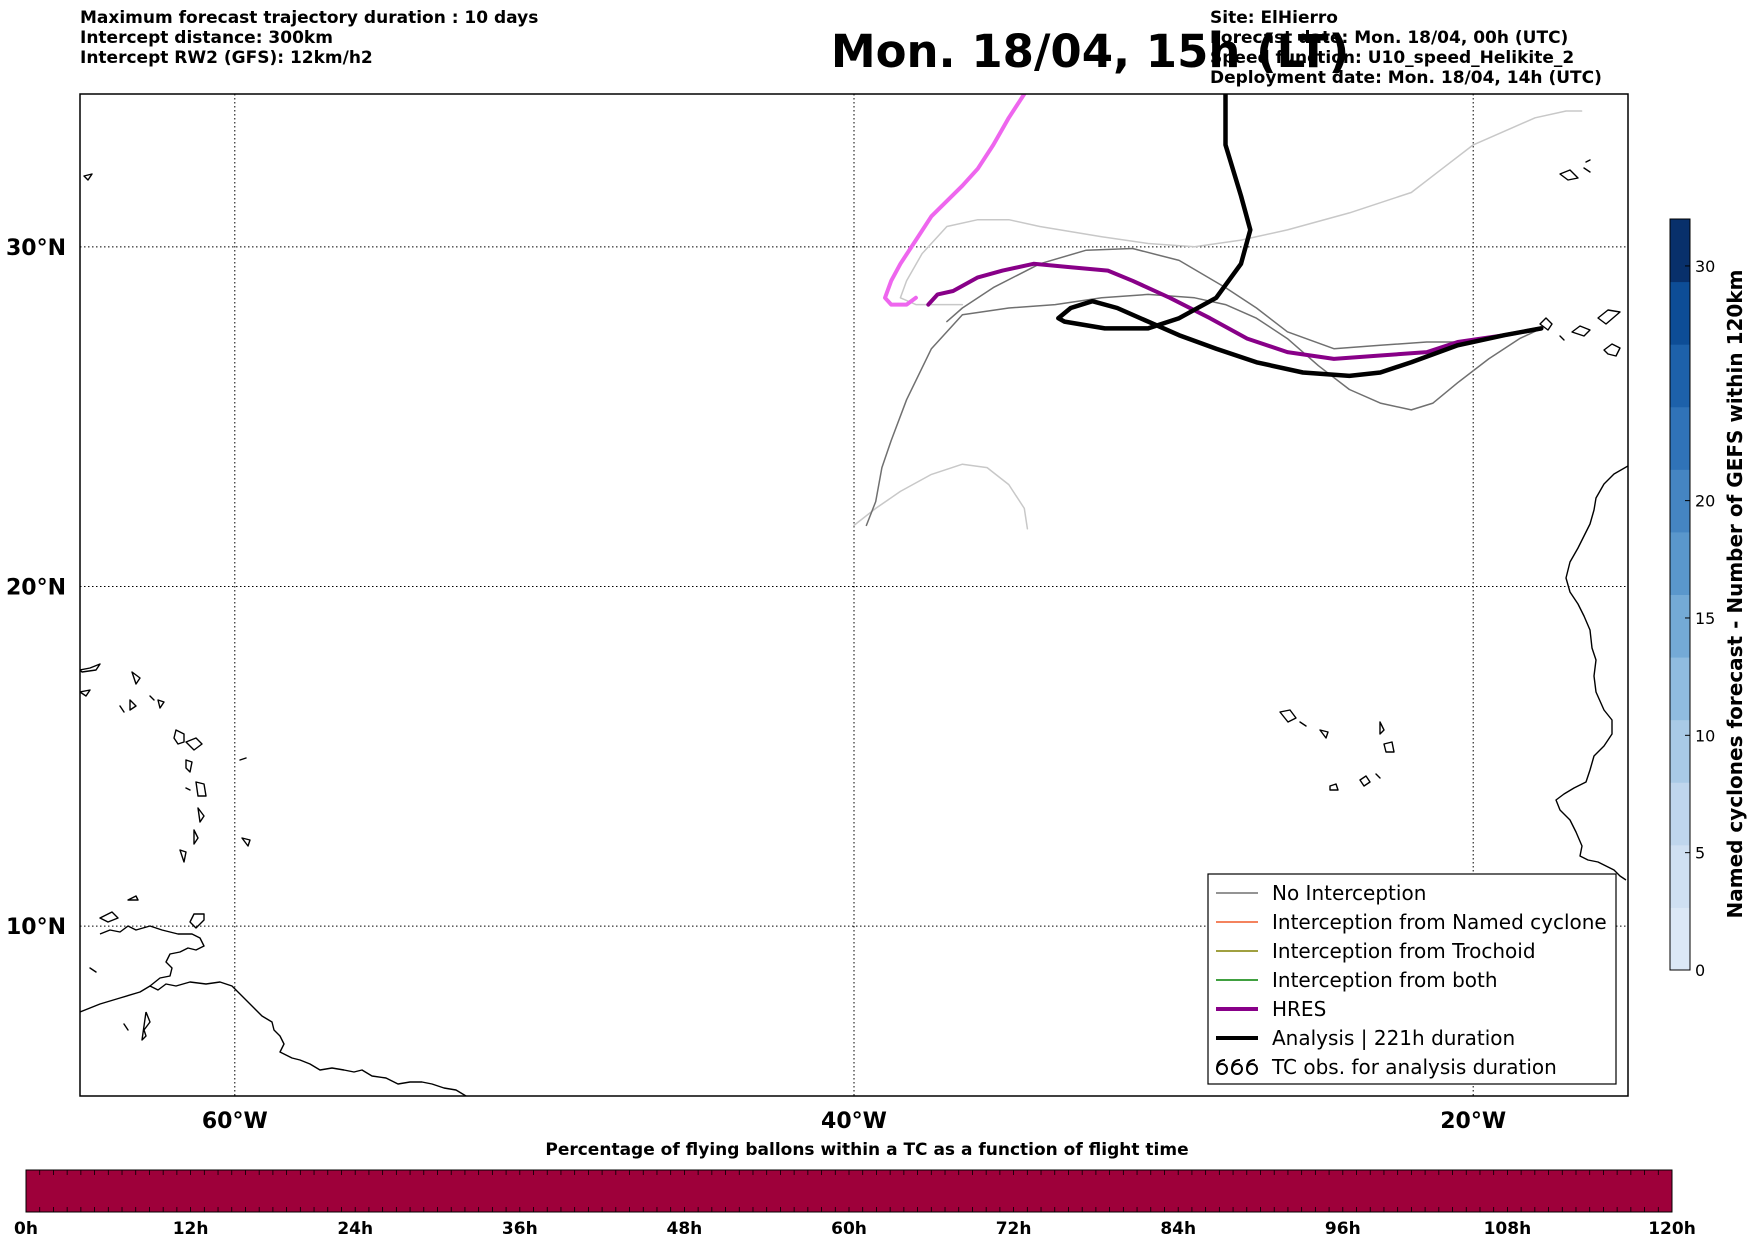  I want to click on legend-box, so click(1412, 979).